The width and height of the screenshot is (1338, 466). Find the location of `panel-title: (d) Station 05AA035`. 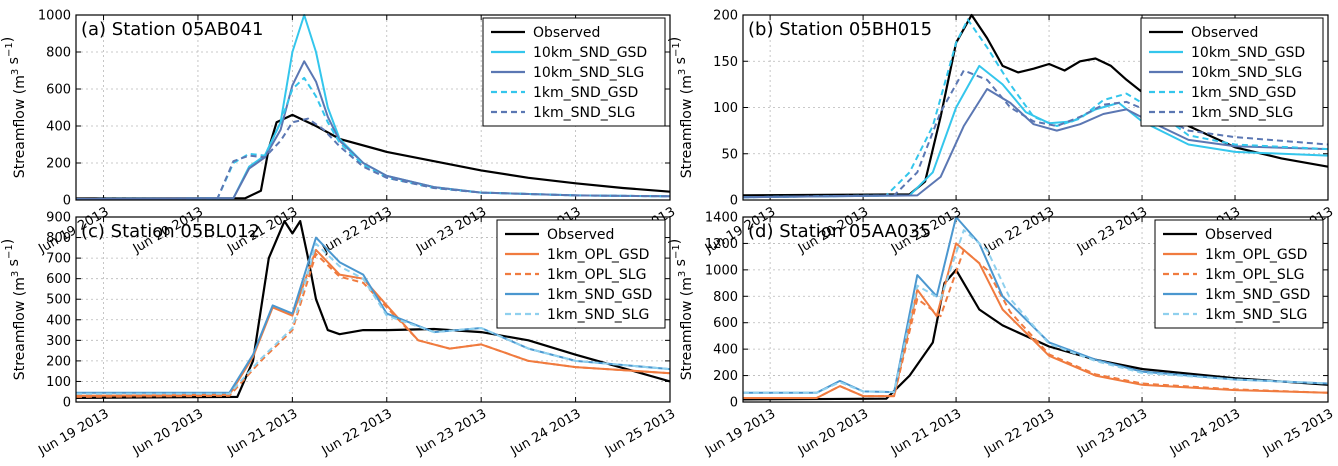

panel-title: (d) Station 05AA035 is located at coordinates (839, 231).